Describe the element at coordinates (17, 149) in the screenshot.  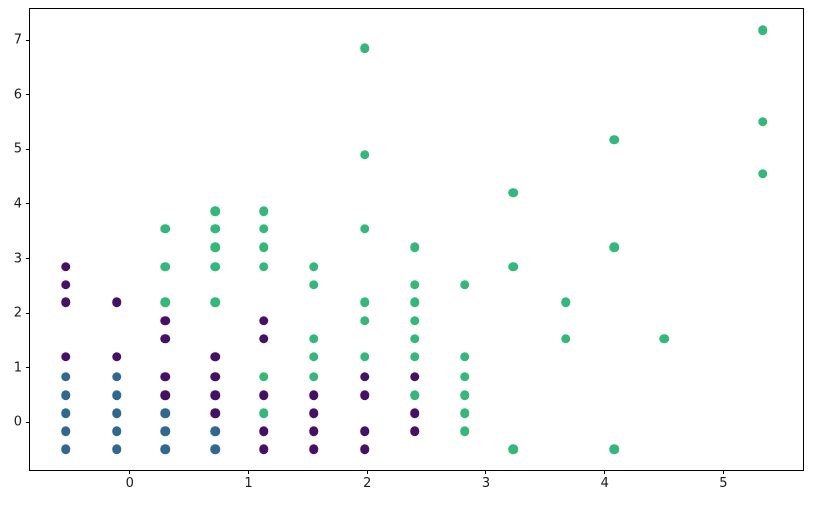
I see `y-tick-label: 5` at that location.